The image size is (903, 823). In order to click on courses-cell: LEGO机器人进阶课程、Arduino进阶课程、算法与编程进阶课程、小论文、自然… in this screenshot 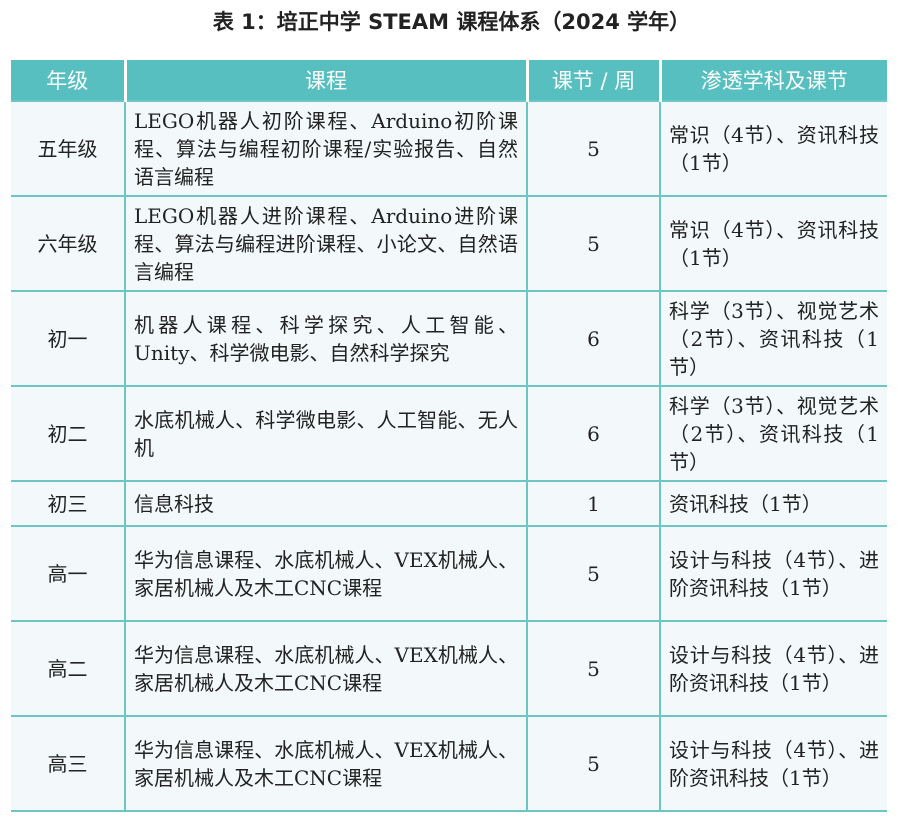, I will do `click(326, 243)`.